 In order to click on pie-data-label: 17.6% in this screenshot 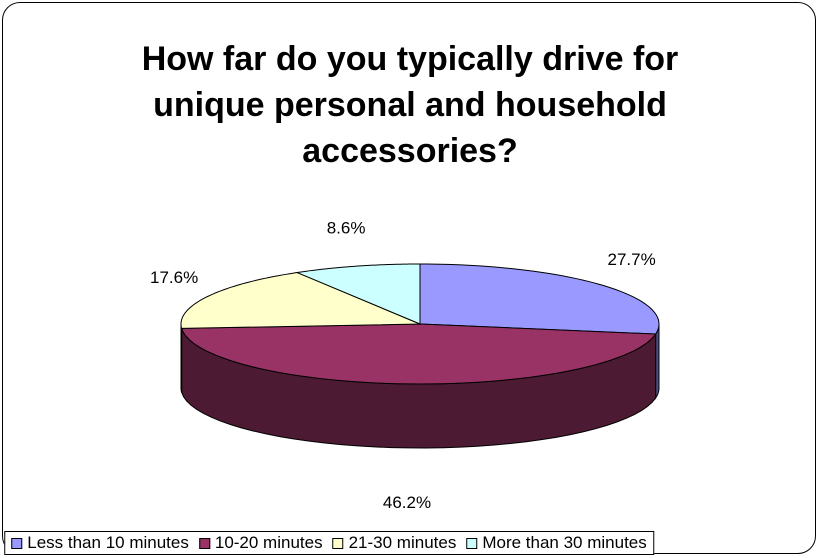, I will do `click(174, 277)`.